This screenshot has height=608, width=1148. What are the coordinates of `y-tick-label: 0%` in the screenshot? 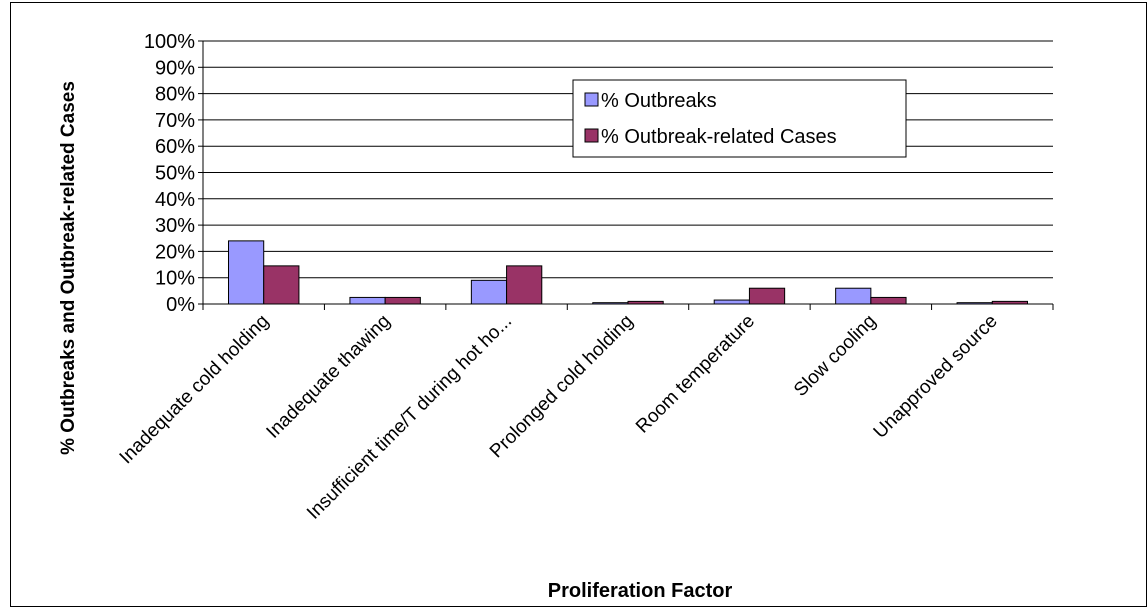 It's located at (180, 305).